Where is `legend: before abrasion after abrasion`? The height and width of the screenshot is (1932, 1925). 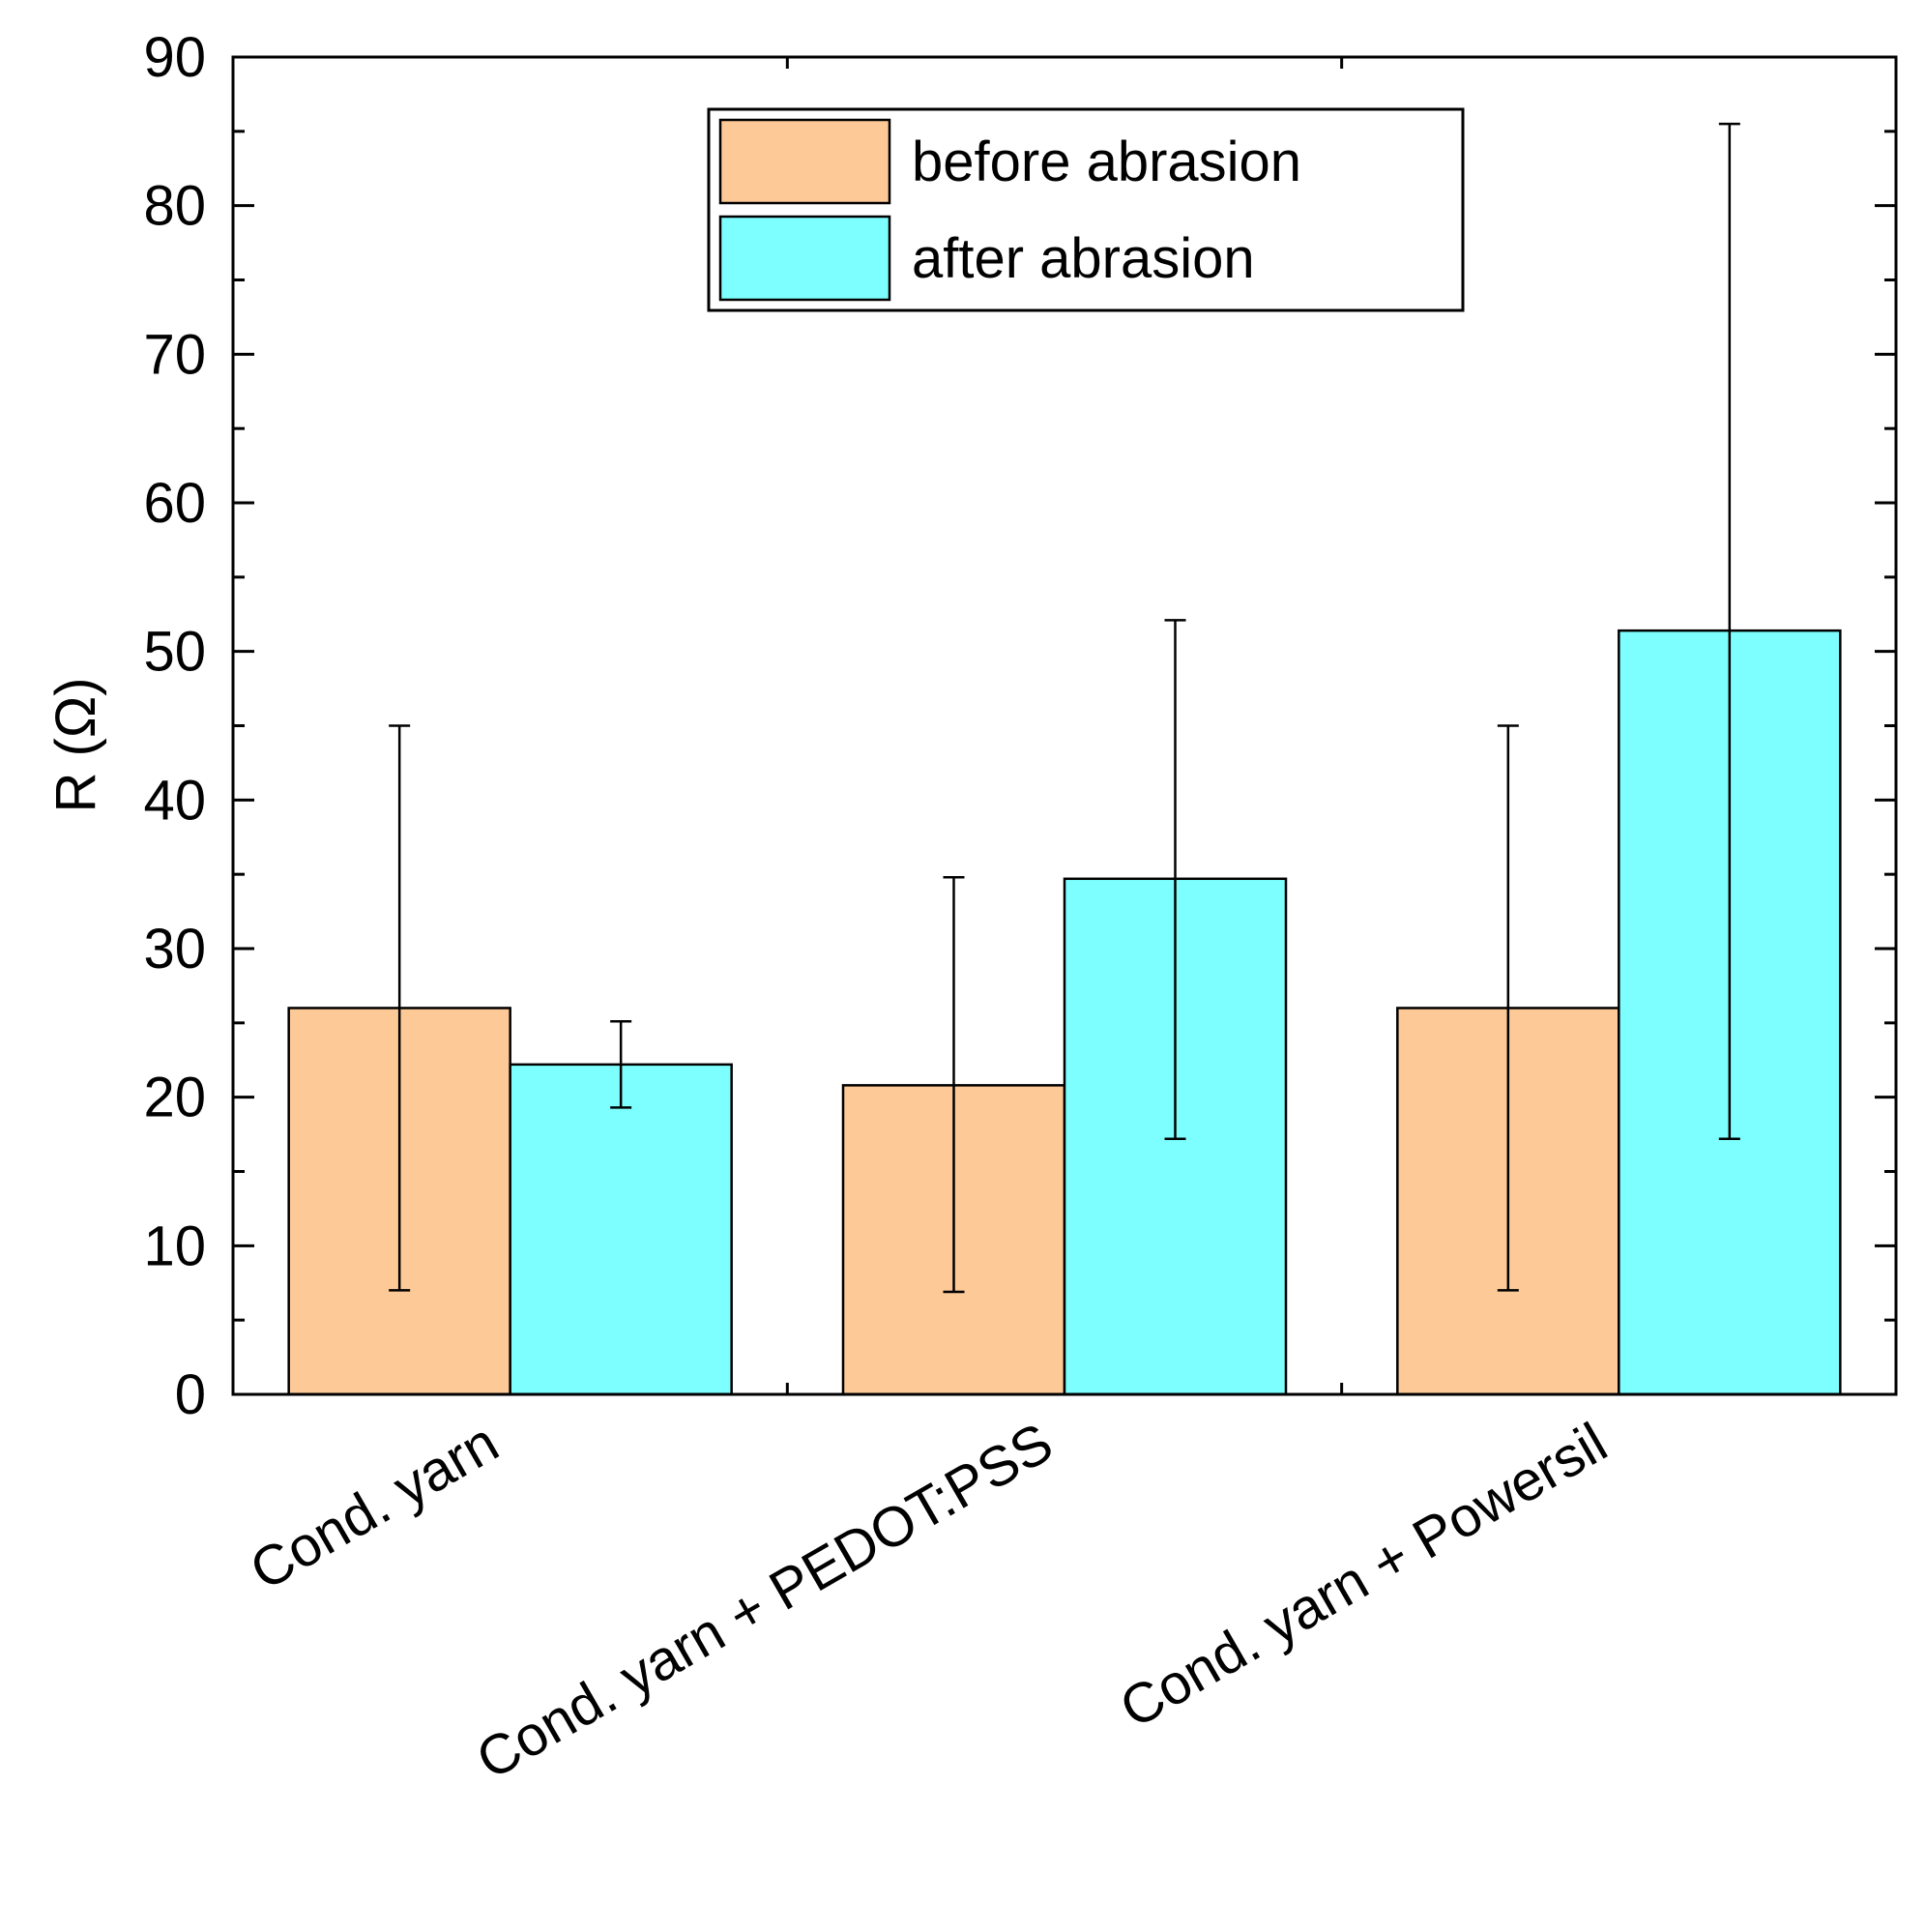 legend: before abrasion after abrasion is located at coordinates (1086, 209).